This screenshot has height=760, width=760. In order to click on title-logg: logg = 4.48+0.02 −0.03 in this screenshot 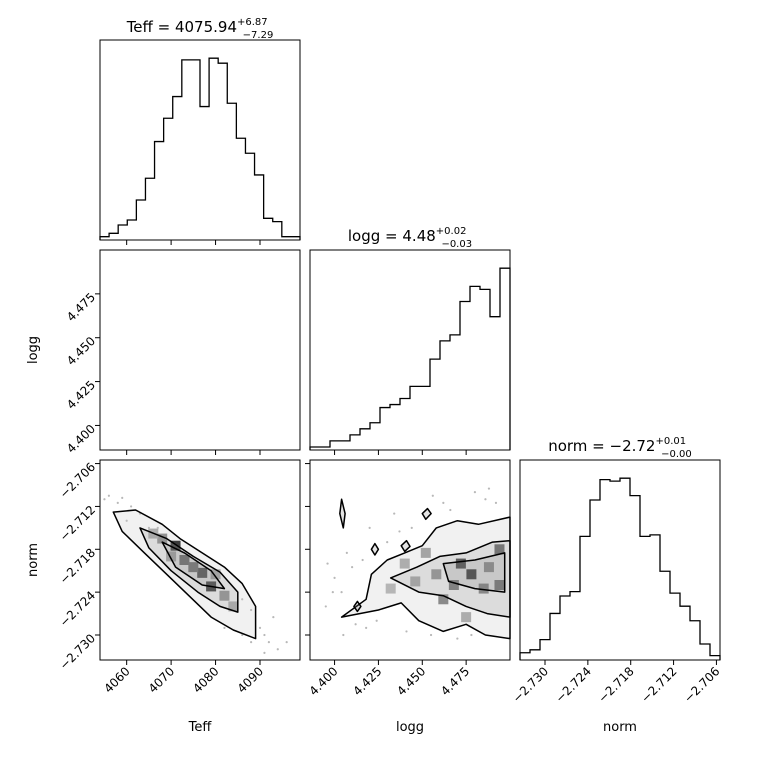, I will do `click(410, 238)`.